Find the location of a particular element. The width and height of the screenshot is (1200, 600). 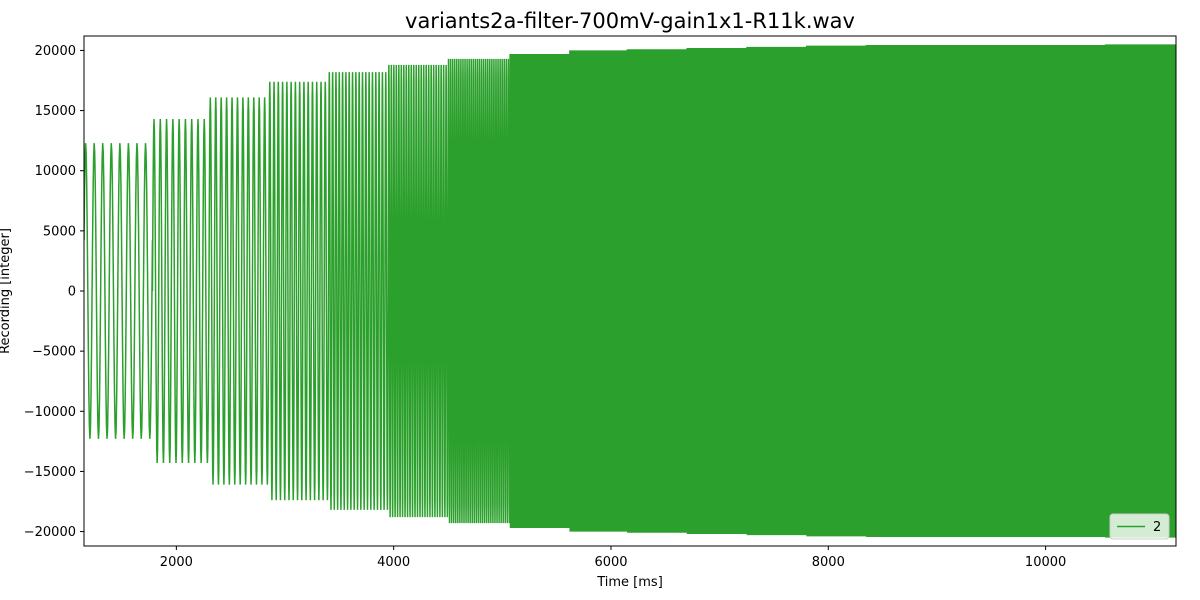

legend: 2 is located at coordinates (1139, 526).